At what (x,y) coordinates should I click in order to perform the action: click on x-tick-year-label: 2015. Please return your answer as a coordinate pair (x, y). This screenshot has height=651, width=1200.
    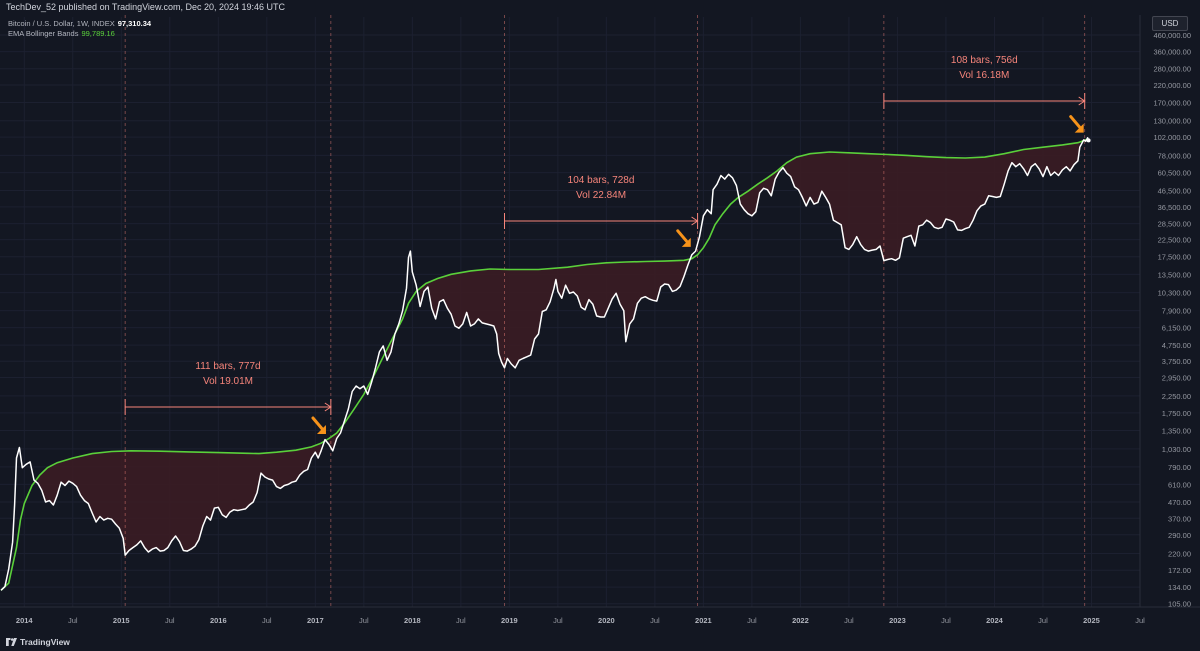
    Looking at the image, I should click on (121, 620).